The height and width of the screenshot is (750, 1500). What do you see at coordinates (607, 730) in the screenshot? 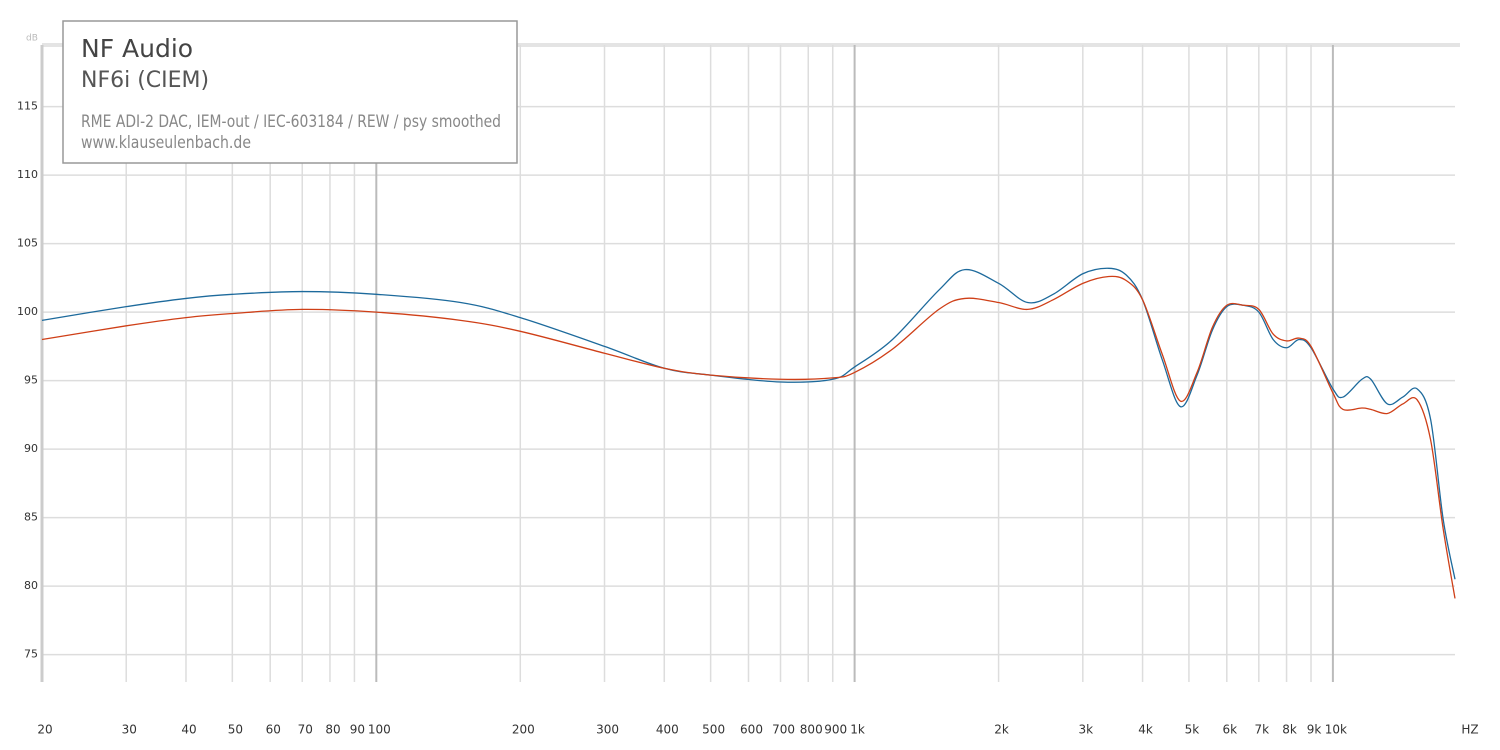
I see `x-tick-label: 300` at bounding box center [607, 730].